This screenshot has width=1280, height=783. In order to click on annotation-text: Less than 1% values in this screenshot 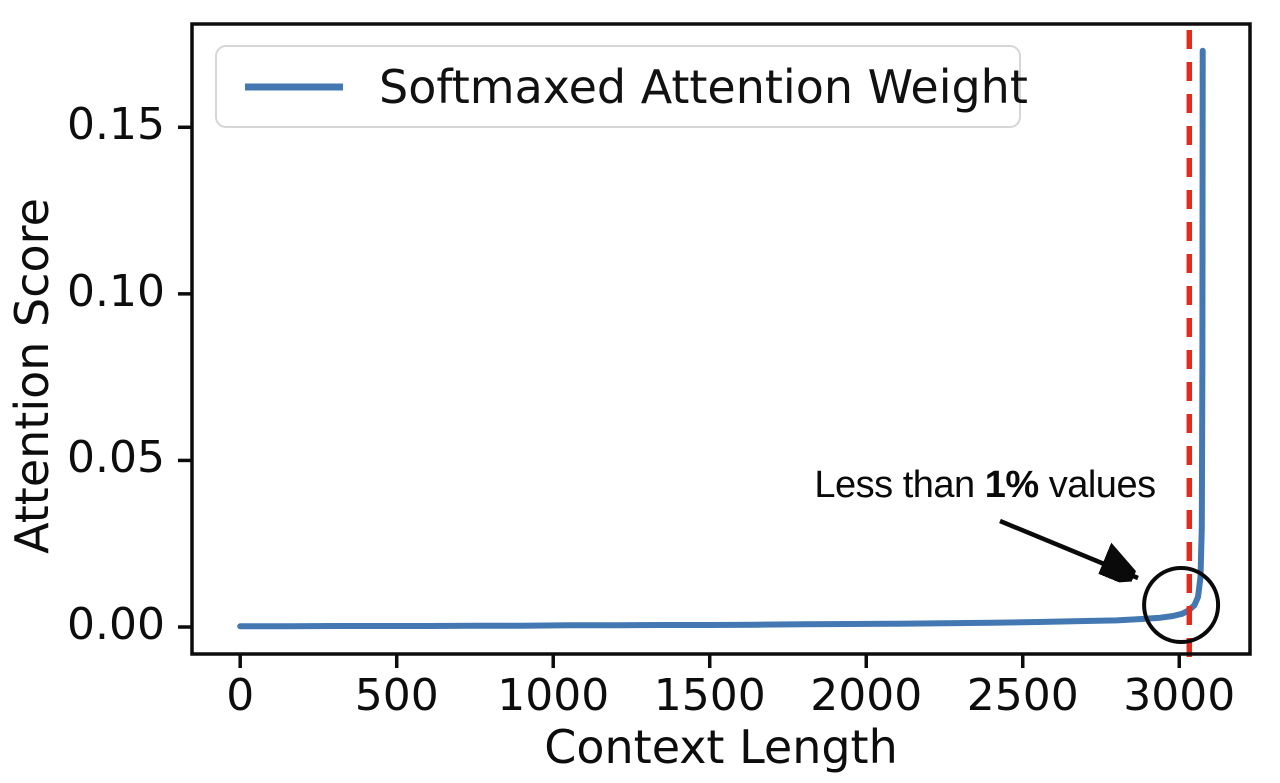, I will do `click(985, 485)`.